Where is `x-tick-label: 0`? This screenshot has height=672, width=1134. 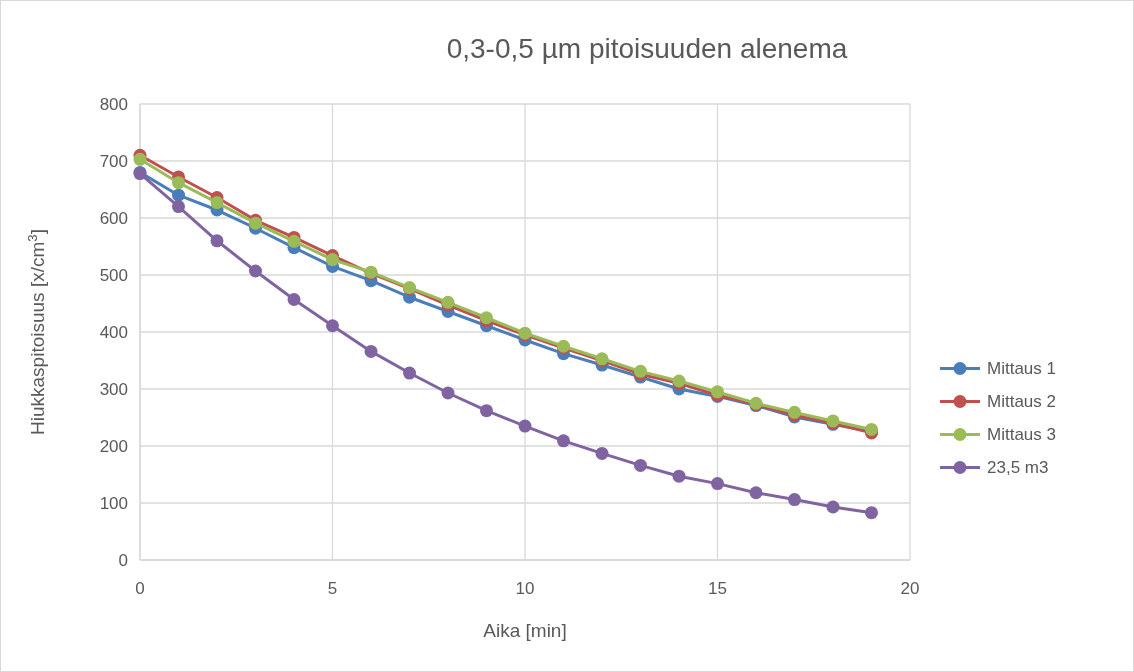 x-tick-label: 0 is located at coordinates (140, 588).